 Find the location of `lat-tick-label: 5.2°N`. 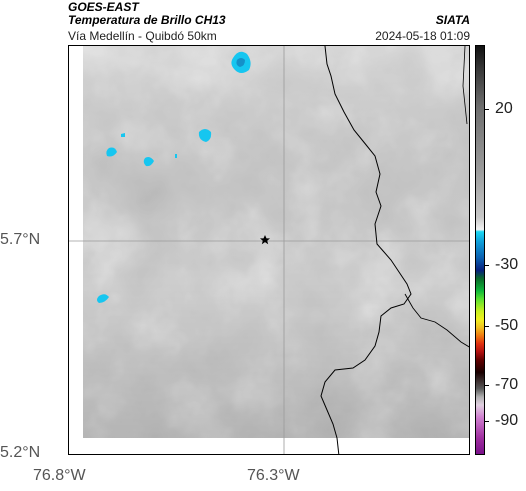

lat-tick-label: 5.2°N is located at coordinates (20, 452).